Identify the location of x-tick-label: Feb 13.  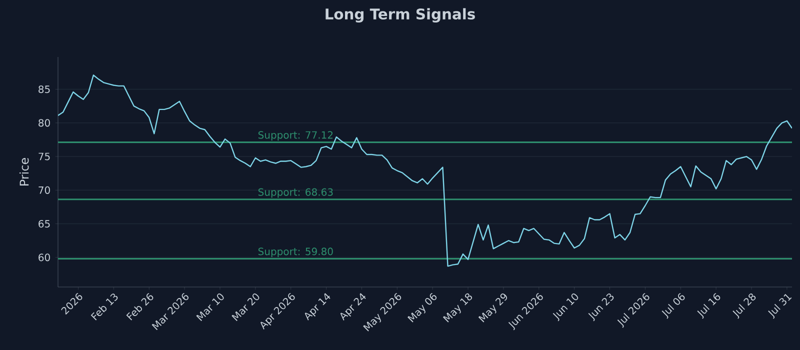
(104, 307).